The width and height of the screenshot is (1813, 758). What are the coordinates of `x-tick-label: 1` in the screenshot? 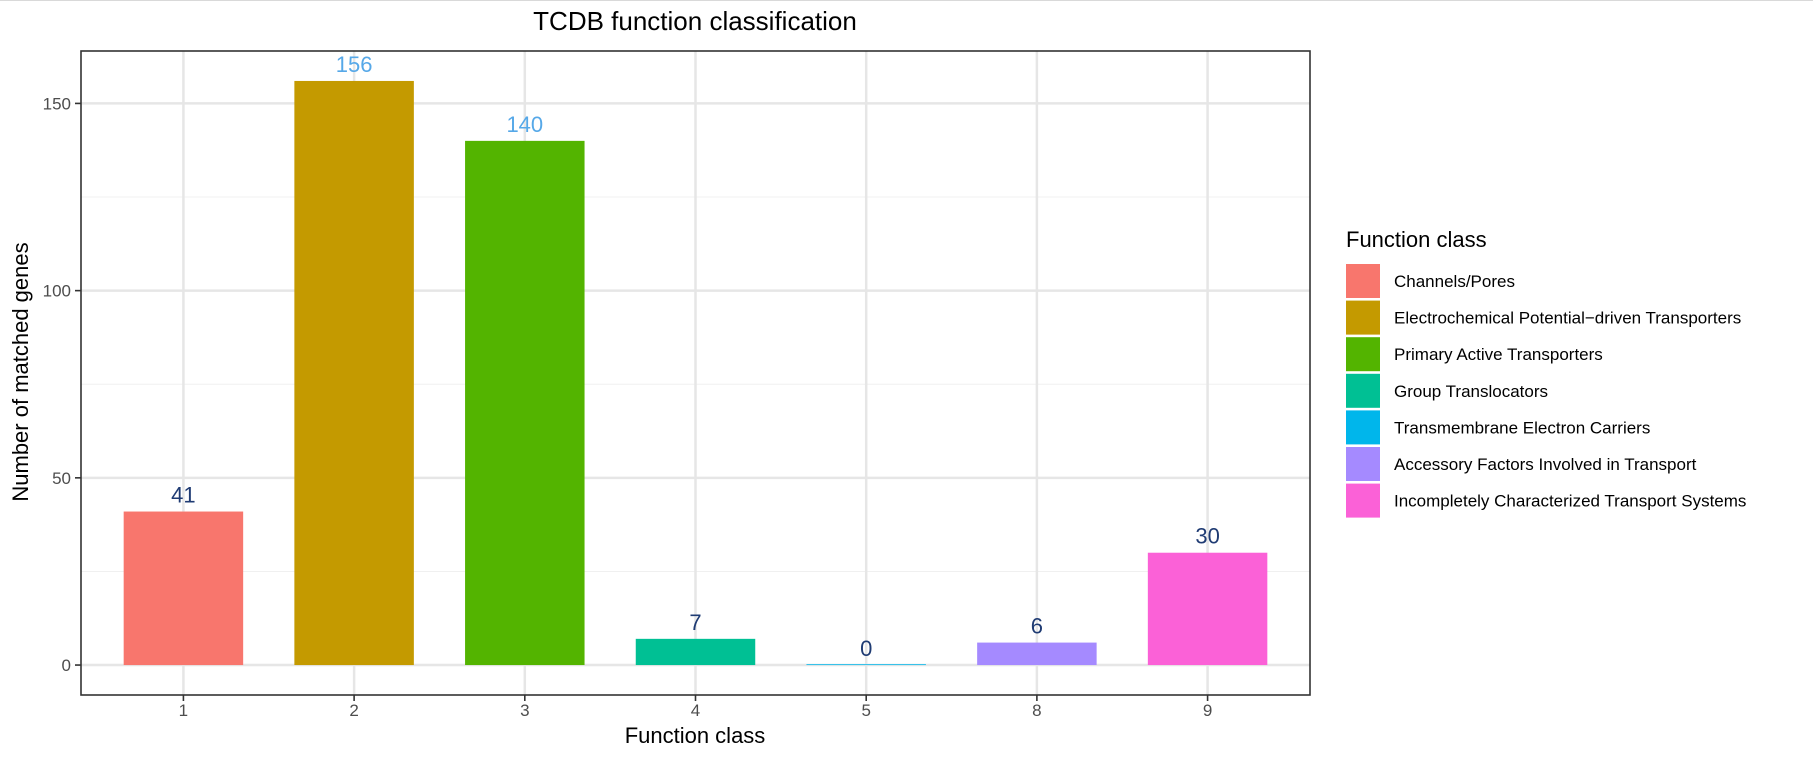 It's located at (183, 710).